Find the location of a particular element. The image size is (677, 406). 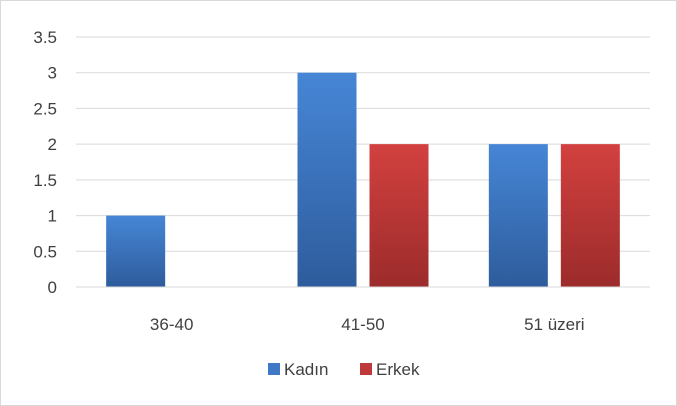

legend-label-kadin: Kadın is located at coordinates (306, 369).